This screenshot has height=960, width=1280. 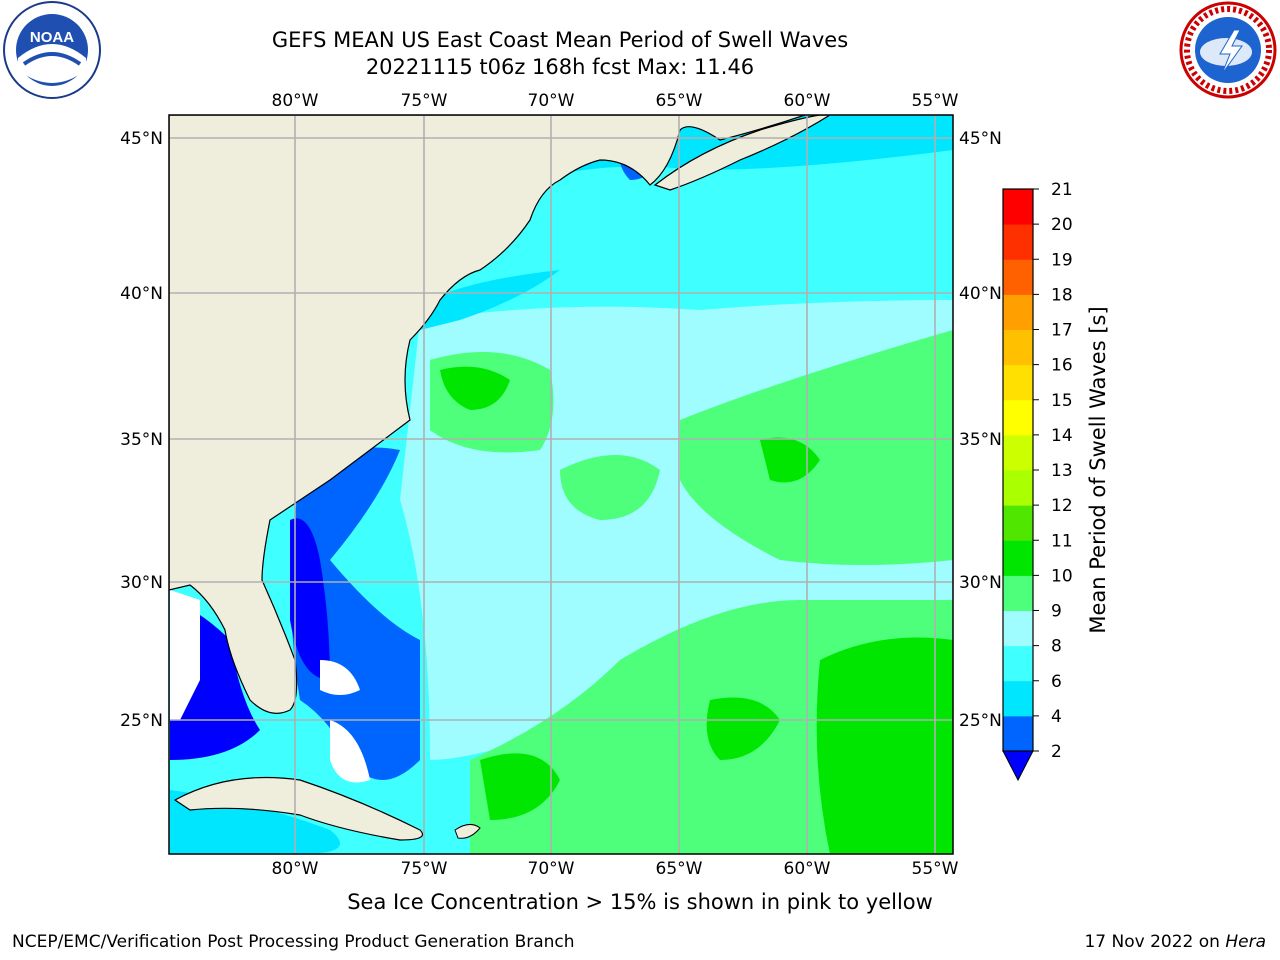 I want to click on lon-label-bottom: 80°W, so click(x=295, y=869).